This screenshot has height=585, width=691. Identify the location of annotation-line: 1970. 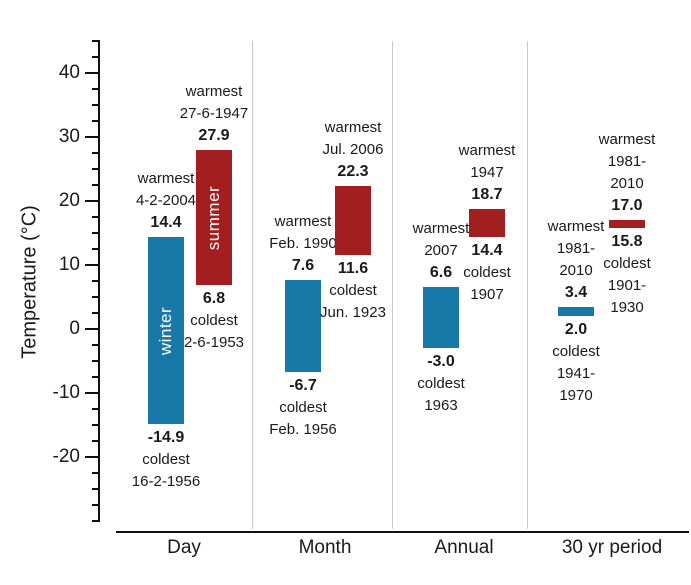
(576, 396).